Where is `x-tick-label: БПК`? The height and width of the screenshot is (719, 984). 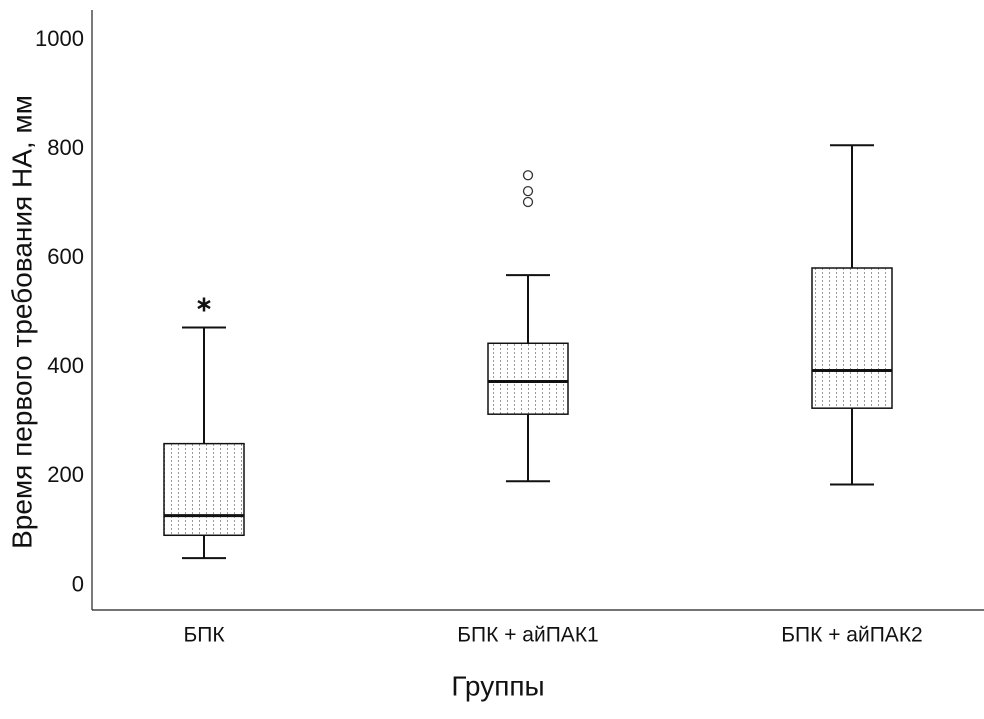 x-tick-label: БПК is located at coordinates (204, 635).